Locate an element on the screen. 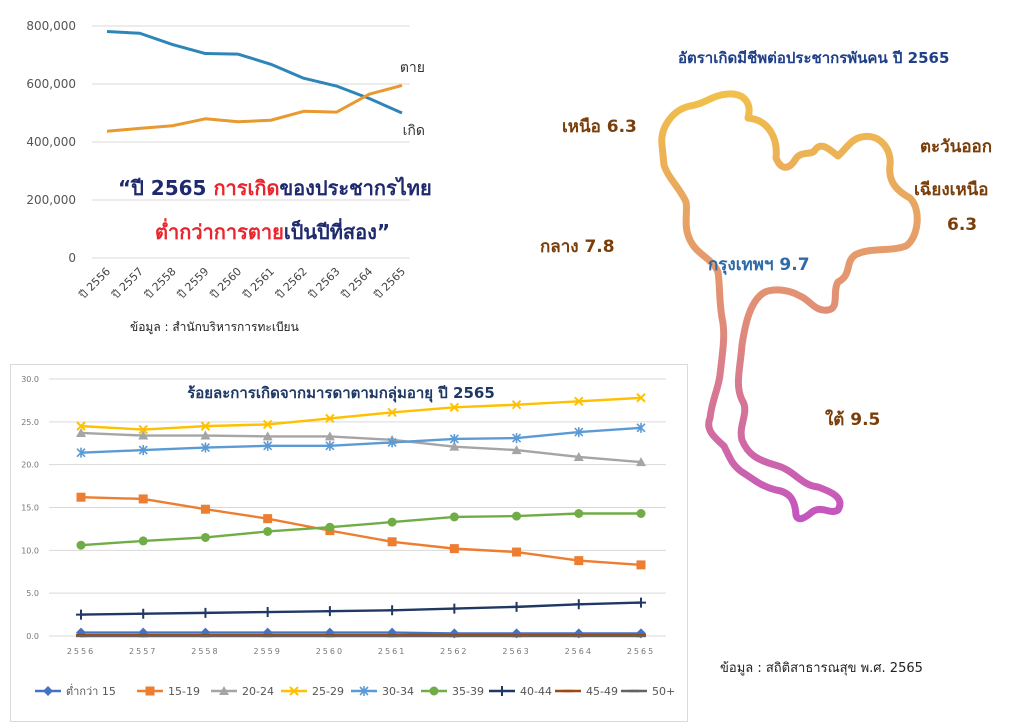 The height and width of the screenshot is (726, 1015). map-title: อัตราเกิดมีชีพต่อประชากรพันคน ปี 2565 is located at coordinates (814, 58).